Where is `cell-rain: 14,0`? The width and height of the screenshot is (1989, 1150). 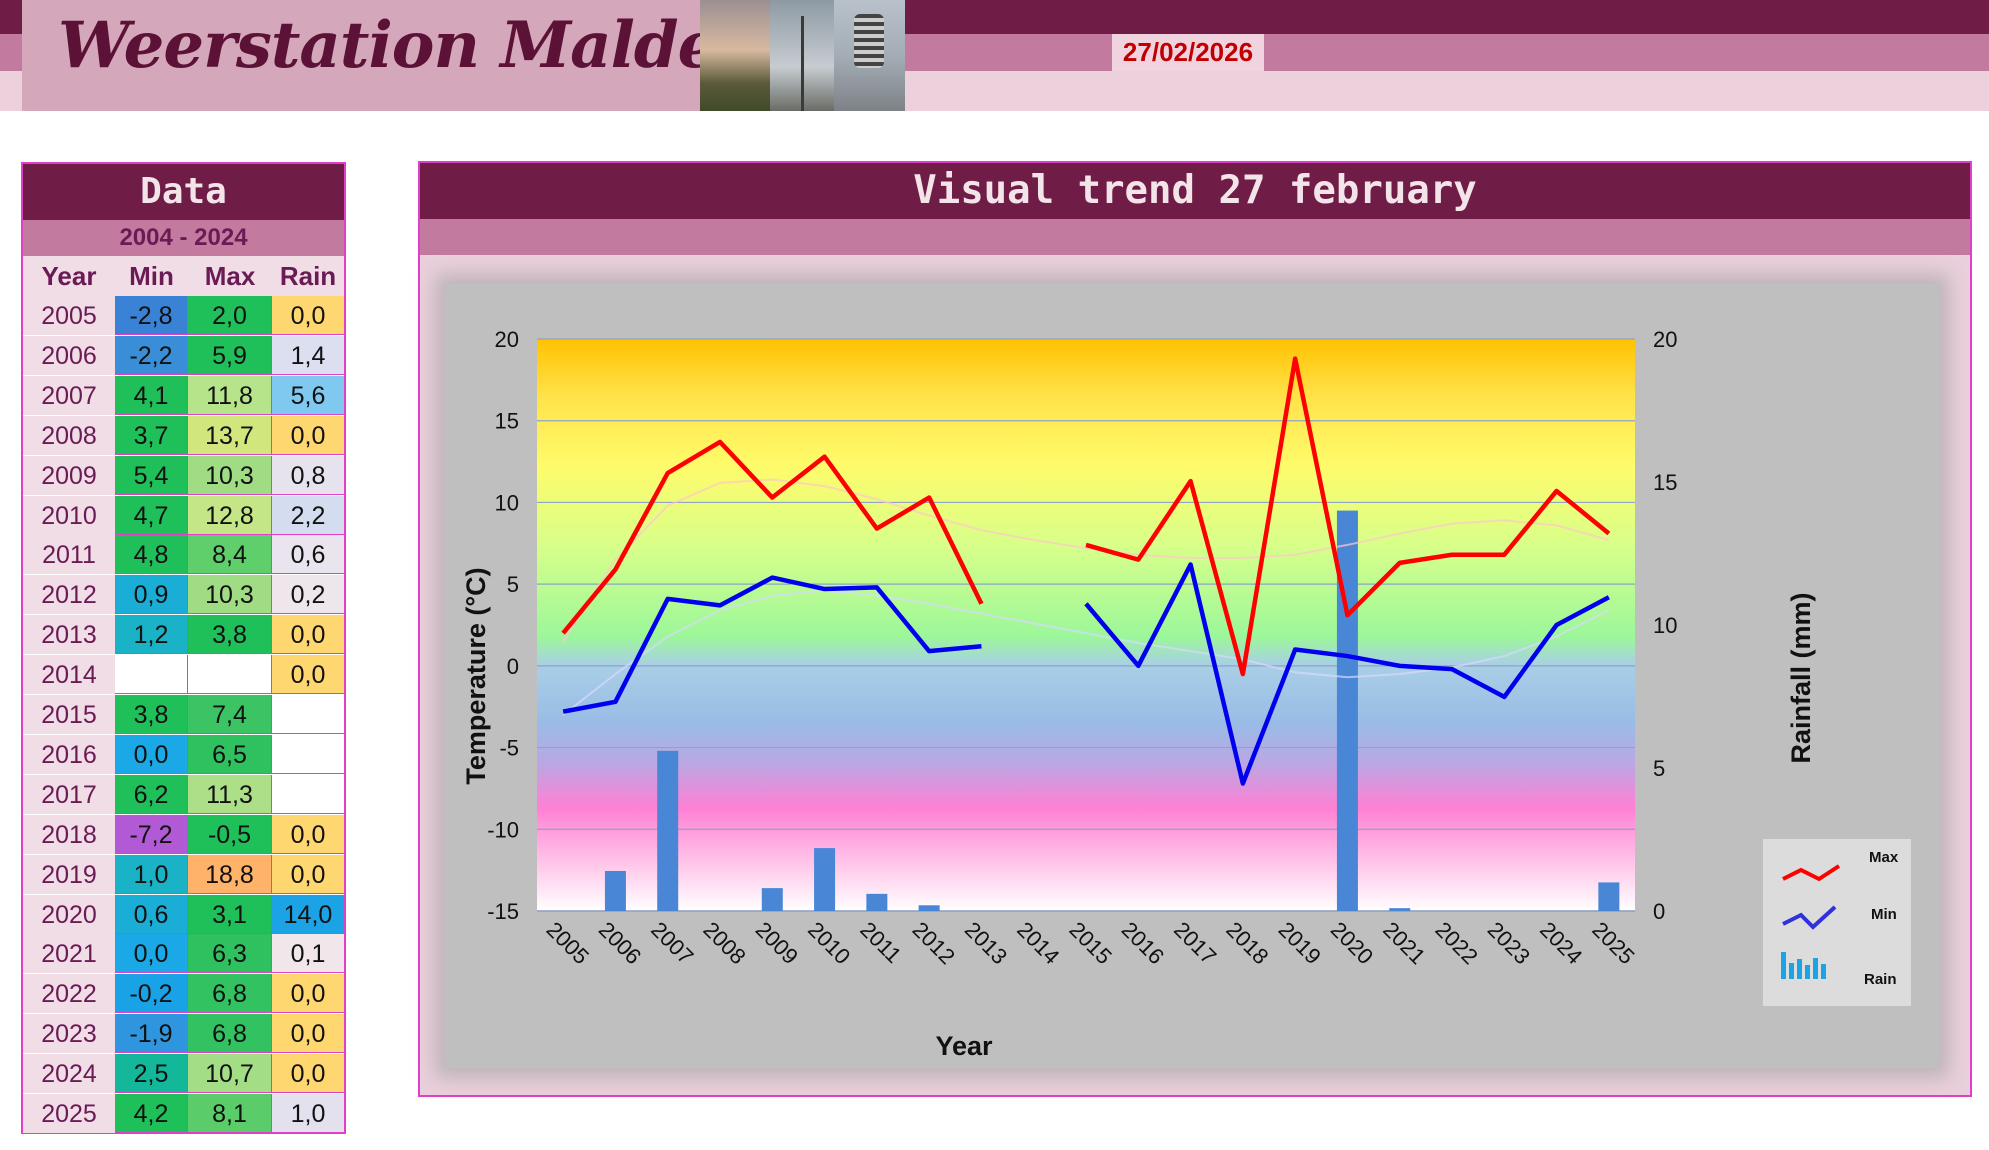 cell-rain: 14,0 is located at coordinates (308, 914).